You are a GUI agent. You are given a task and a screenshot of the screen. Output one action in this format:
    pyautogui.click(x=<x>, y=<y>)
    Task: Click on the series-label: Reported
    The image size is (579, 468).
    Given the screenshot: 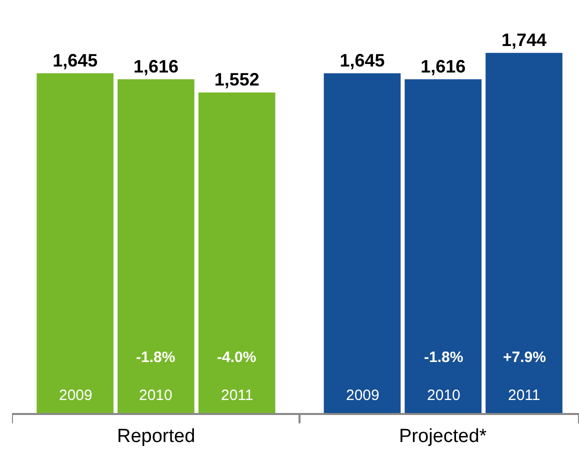 What is the action you would take?
    pyautogui.click(x=156, y=436)
    